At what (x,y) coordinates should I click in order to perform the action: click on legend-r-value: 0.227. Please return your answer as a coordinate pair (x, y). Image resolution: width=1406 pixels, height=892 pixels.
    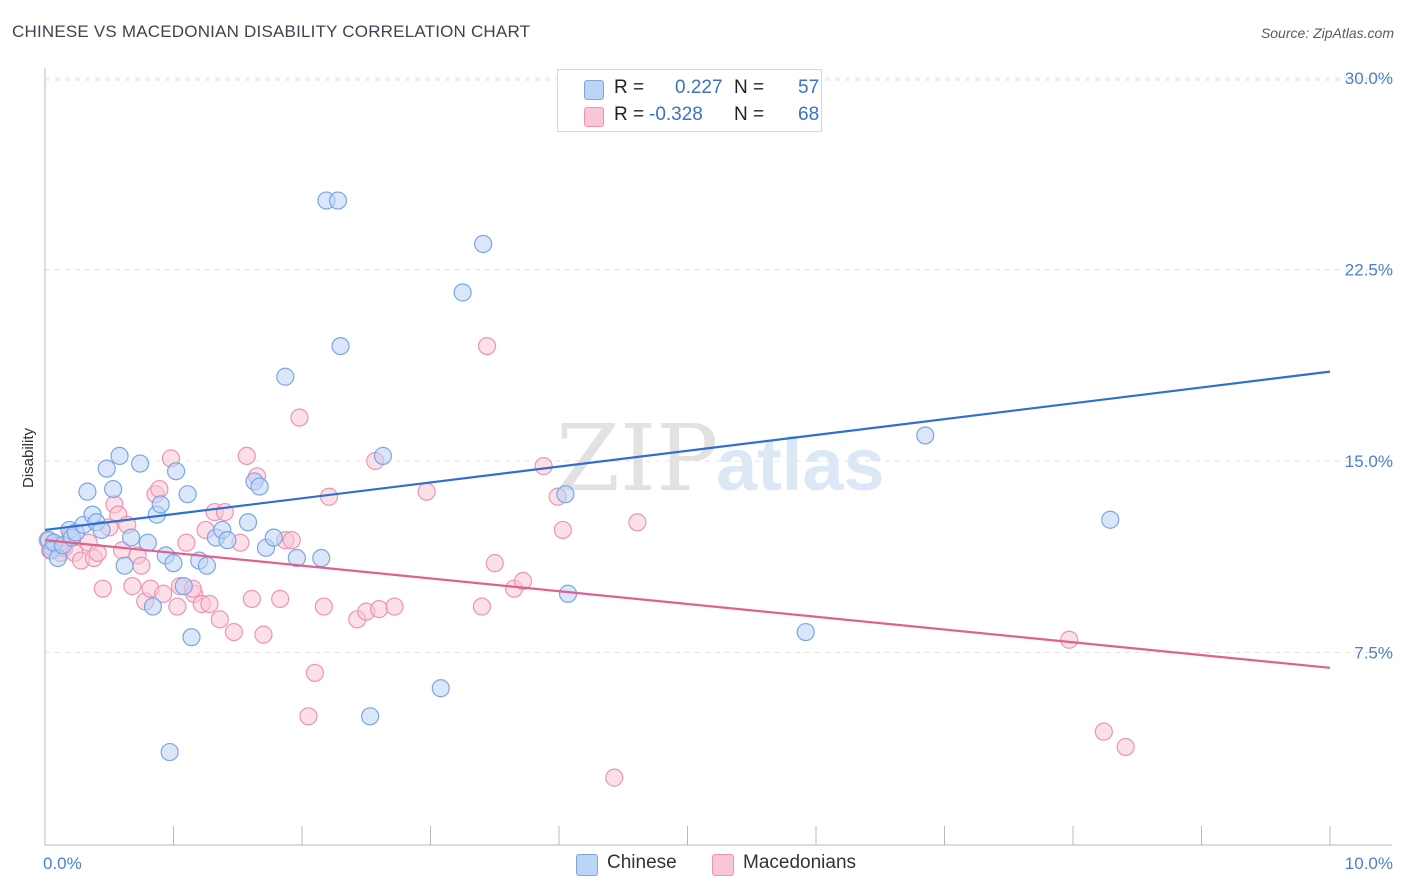
    Looking at the image, I should click on (699, 87).